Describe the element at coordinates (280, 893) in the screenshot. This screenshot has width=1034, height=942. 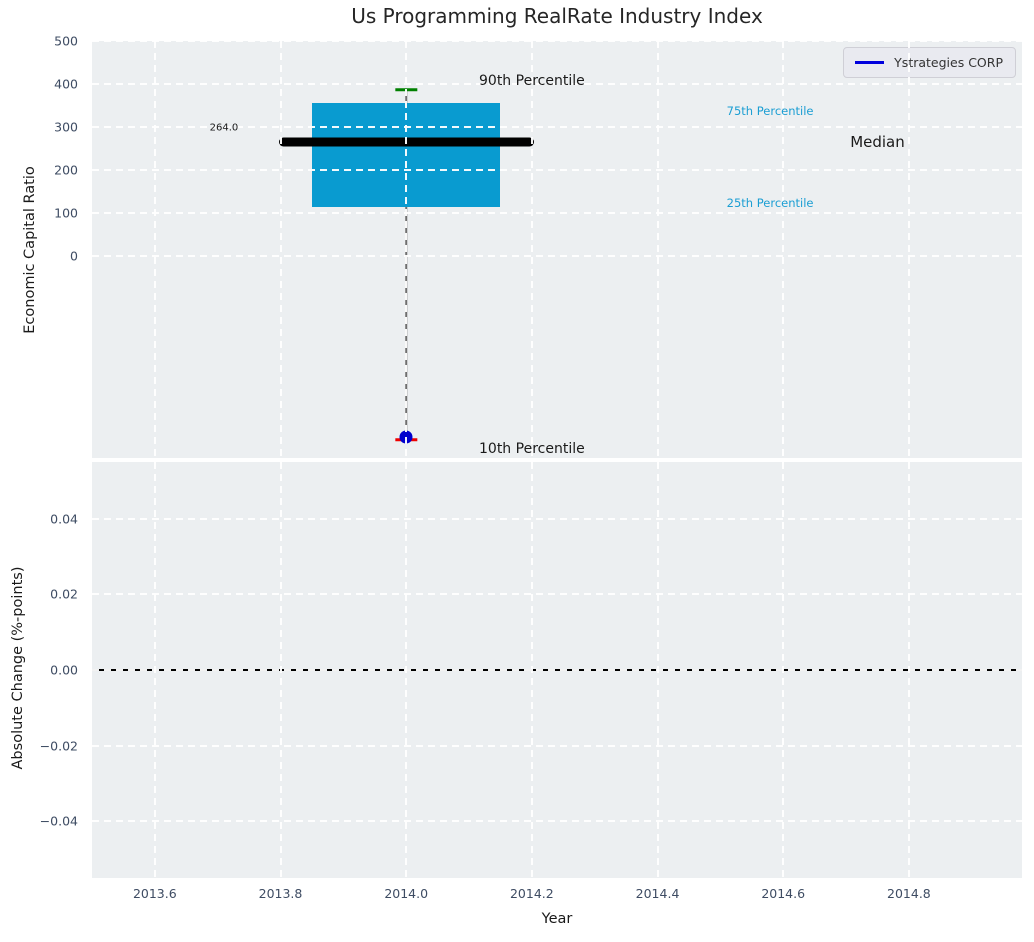
I see `x-tick-label: 2013.8` at that location.